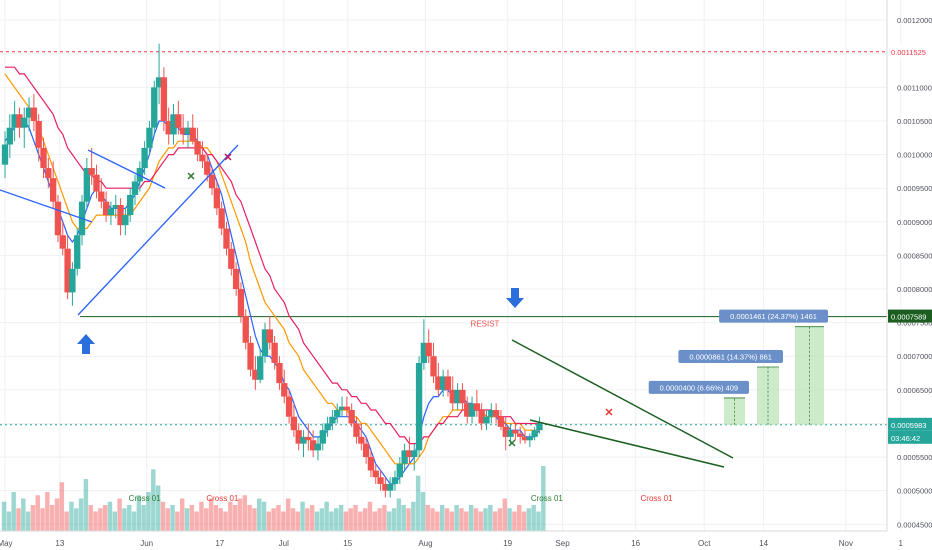 The width and height of the screenshot is (932, 550). What do you see at coordinates (914, 289) in the screenshot?
I see `y-tick-label: 0.0008000` at bounding box center [914, 289].